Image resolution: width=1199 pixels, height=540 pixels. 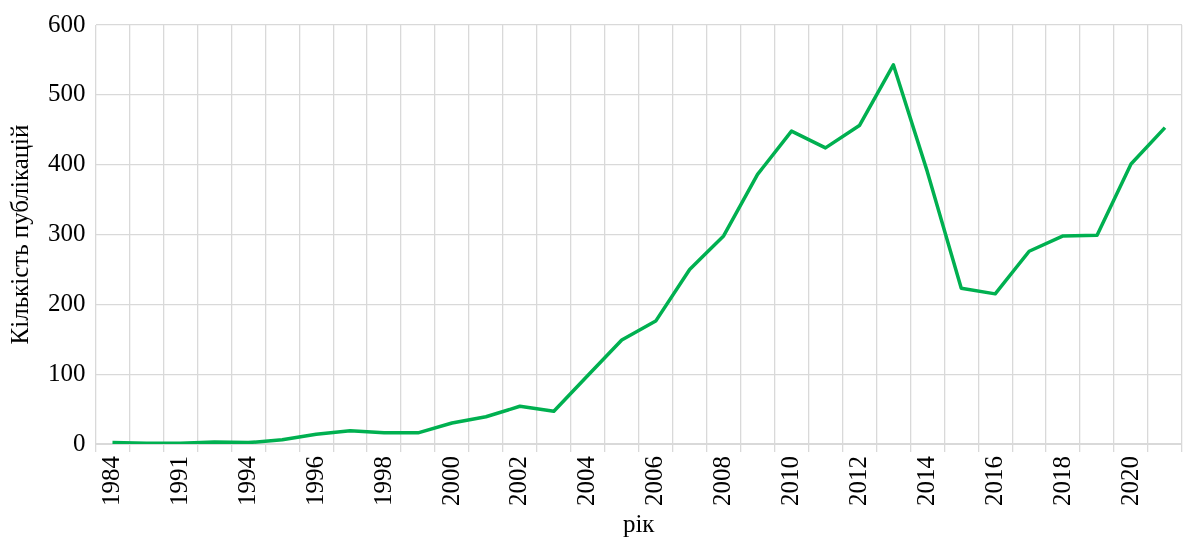 I want to click on y-tick-label: 500, so click(x=67, y=93).